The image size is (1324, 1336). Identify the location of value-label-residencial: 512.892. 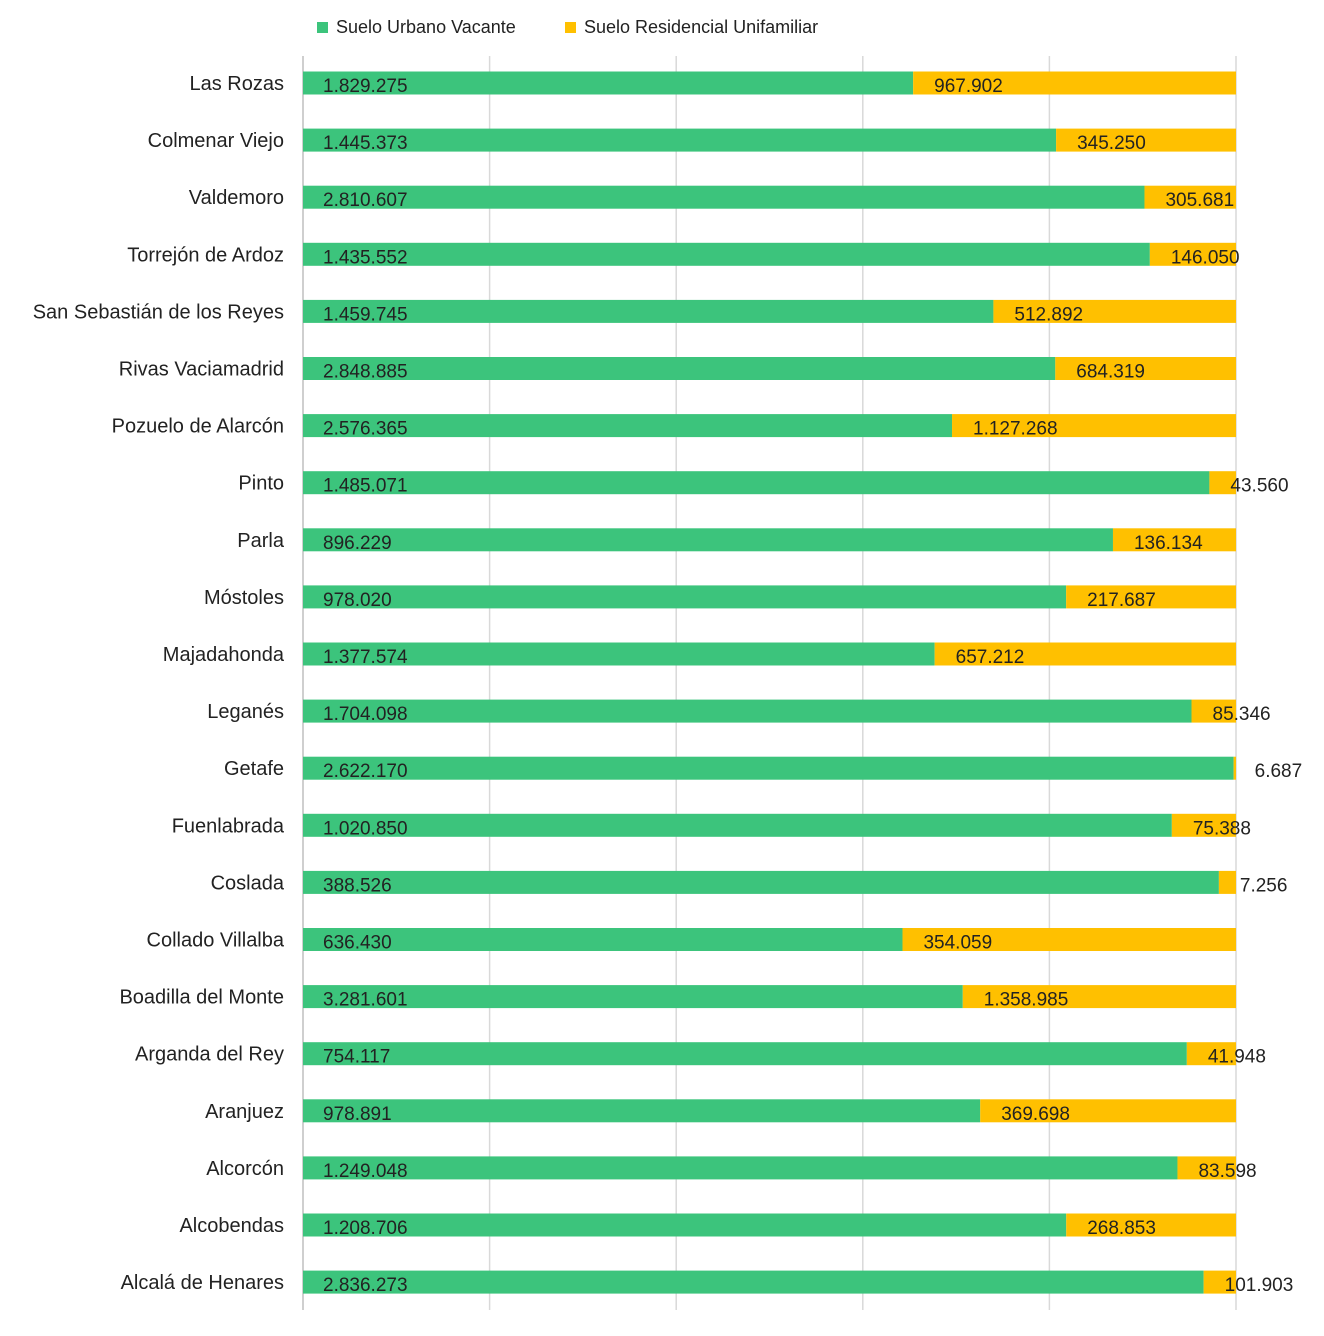
(1048, 314).